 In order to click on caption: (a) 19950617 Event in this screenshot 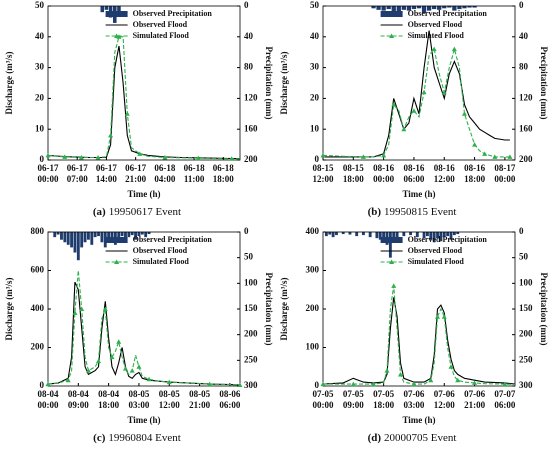, I will do `click(137, 212)`.